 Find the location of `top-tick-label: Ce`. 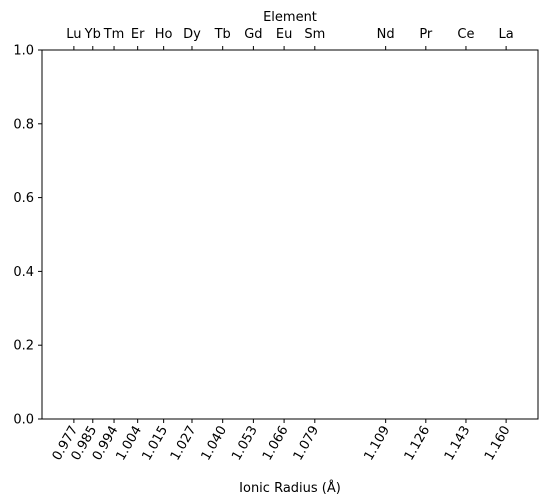

top-tick-label: Ce is located at coordinates (465, 34).